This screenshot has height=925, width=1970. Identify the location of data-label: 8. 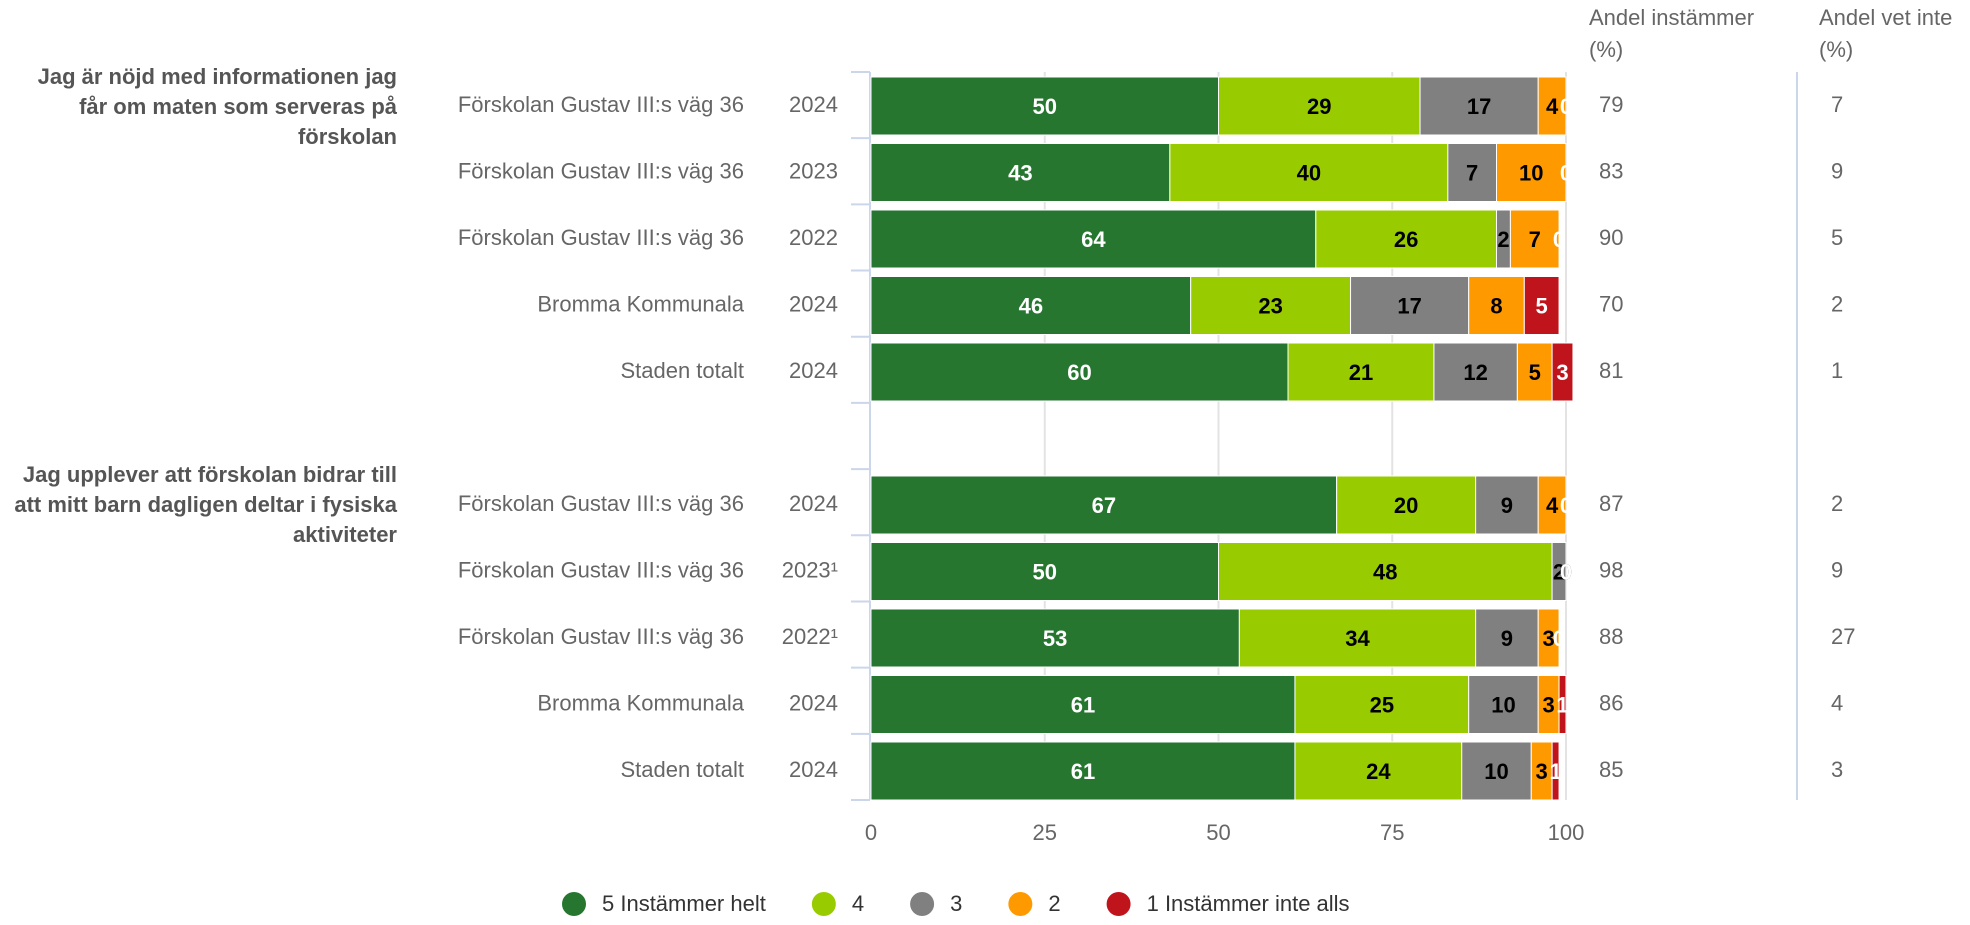
(1496, 305).